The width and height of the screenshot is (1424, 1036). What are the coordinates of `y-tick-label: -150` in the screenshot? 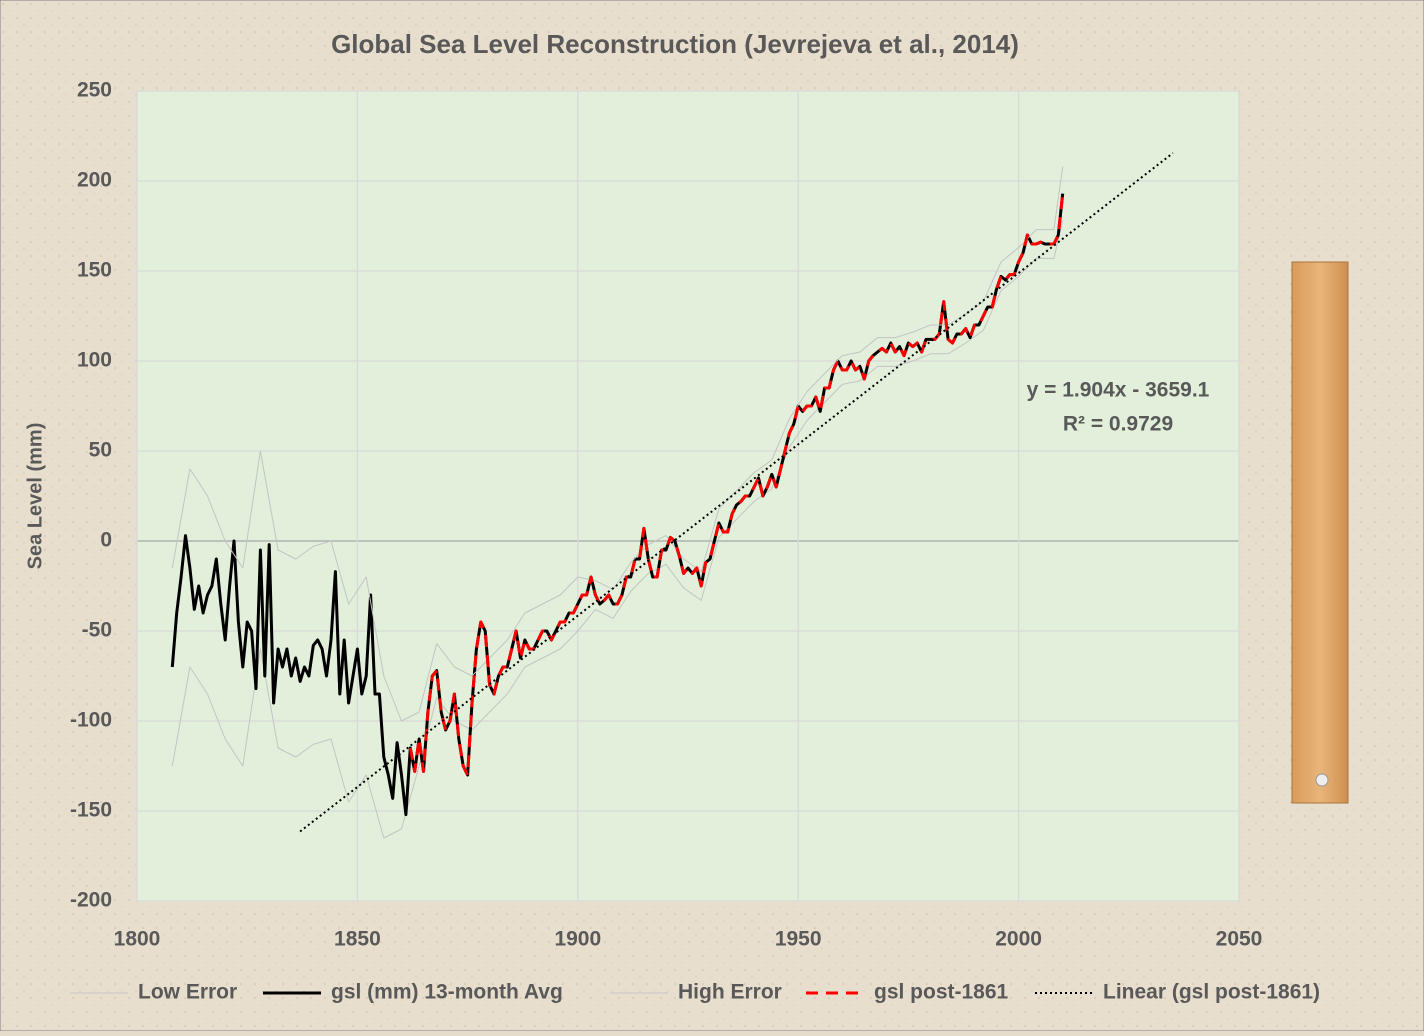 It's located at (91, 810).